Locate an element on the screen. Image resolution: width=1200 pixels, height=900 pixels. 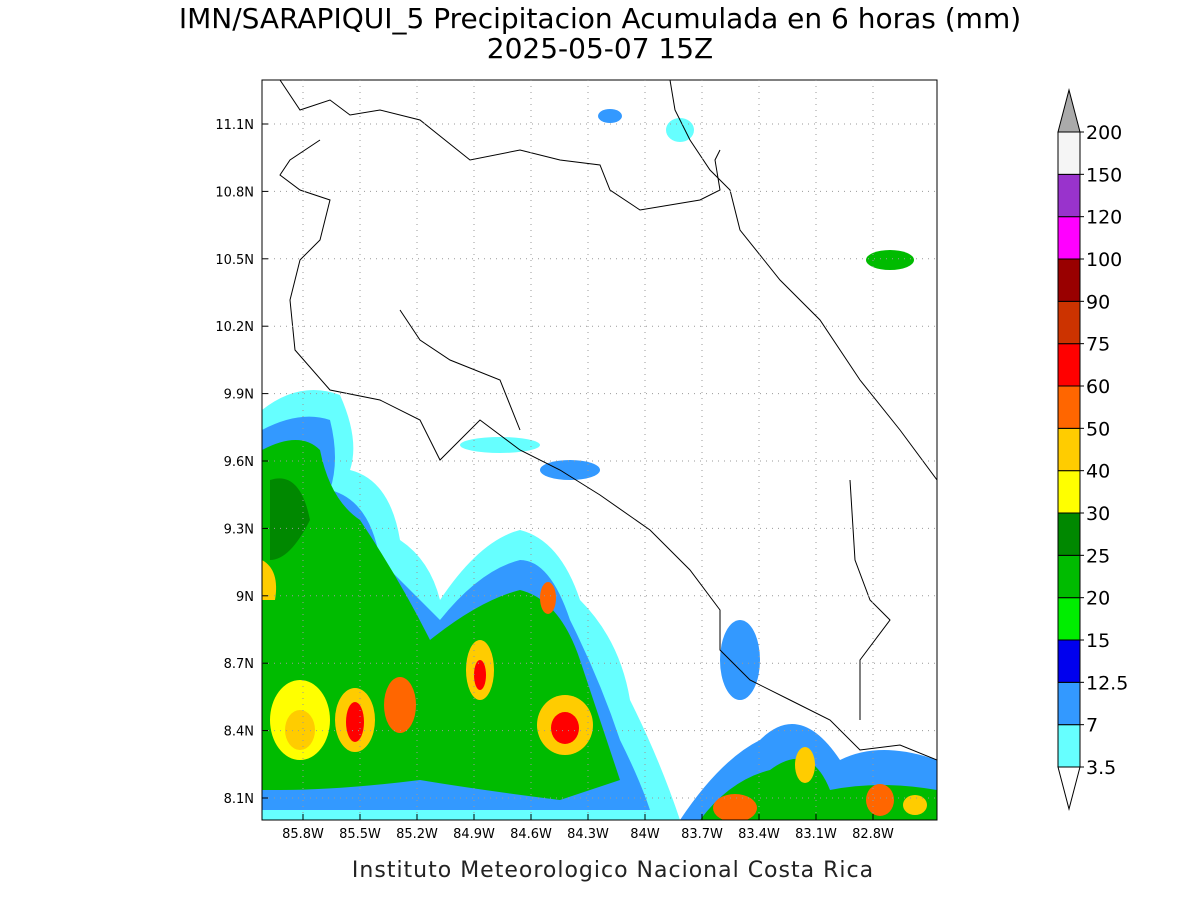
lon-label: 84.6W is located at coordinates (531, 834).